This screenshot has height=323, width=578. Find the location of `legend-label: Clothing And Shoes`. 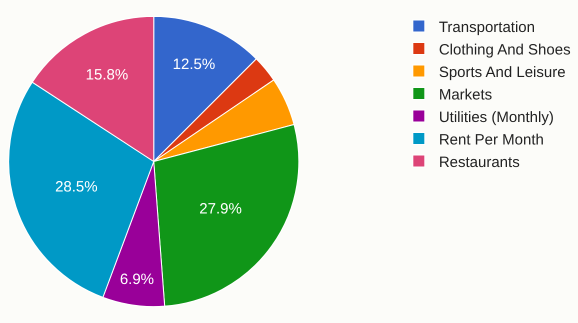

legend-label: Clothing And Shoes is located at coordinates (504, 49).